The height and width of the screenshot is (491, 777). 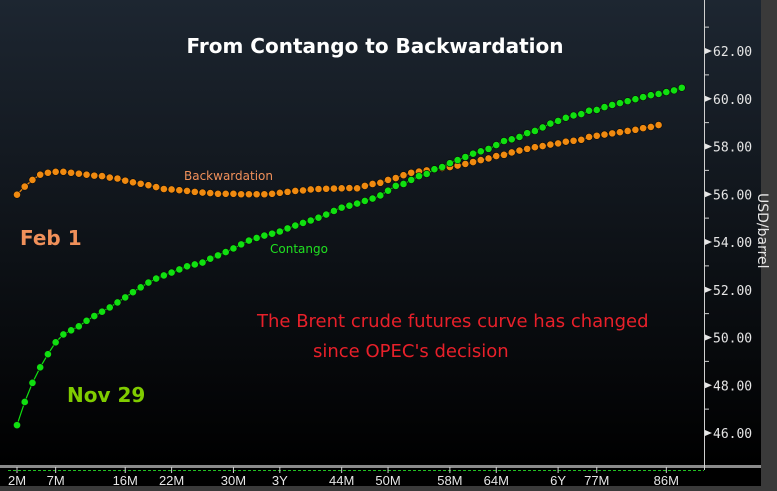 What do you see at coordinates (411, 351) in the screenshot?
I see `annotation-line-2: since OPEC's decision` at bounding box center [411, 351].